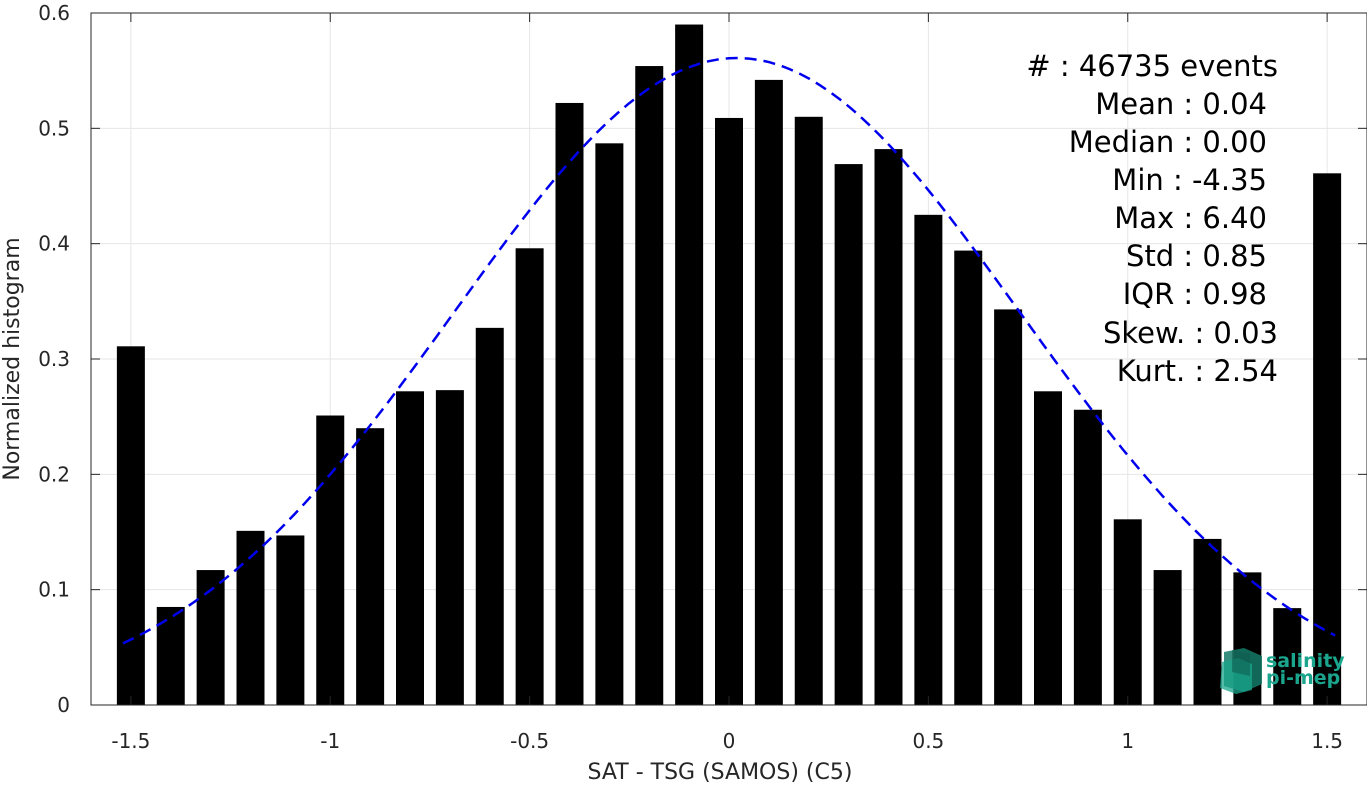  I want to click on stat-iqr: IQR : 0.98, so click(1195, 294).